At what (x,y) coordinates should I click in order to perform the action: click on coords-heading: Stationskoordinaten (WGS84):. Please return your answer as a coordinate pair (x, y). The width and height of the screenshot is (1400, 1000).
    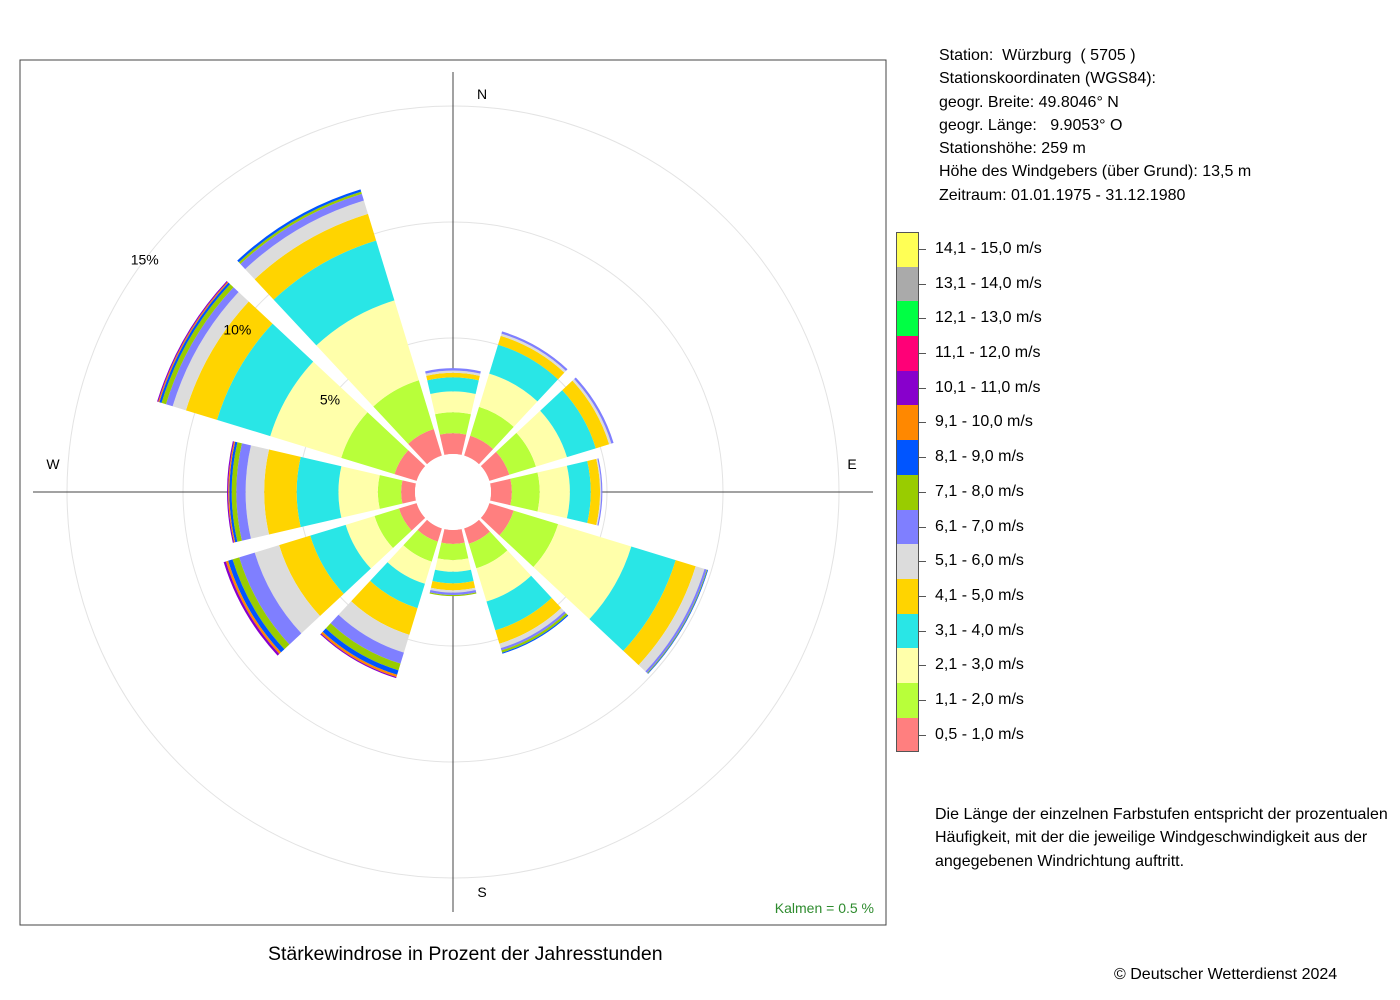
    Looking at the image, I should click on (1047, 79).